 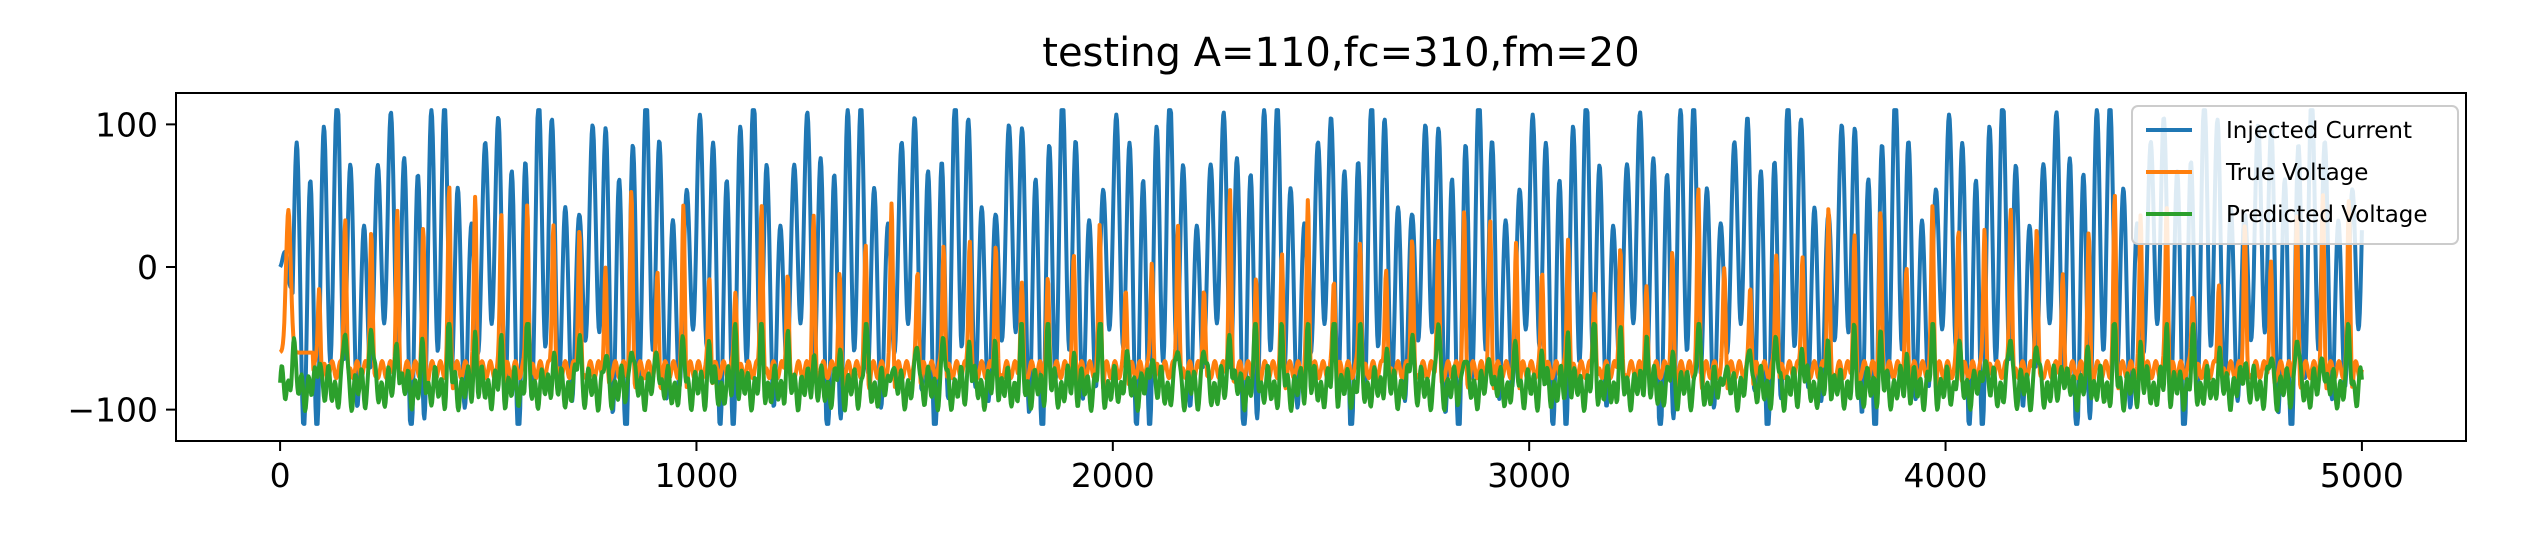 What do you see at coordinates (1321, 367) in the screenshot?
I see `series-predicted-voltage` at bounding box center [1321, 367].